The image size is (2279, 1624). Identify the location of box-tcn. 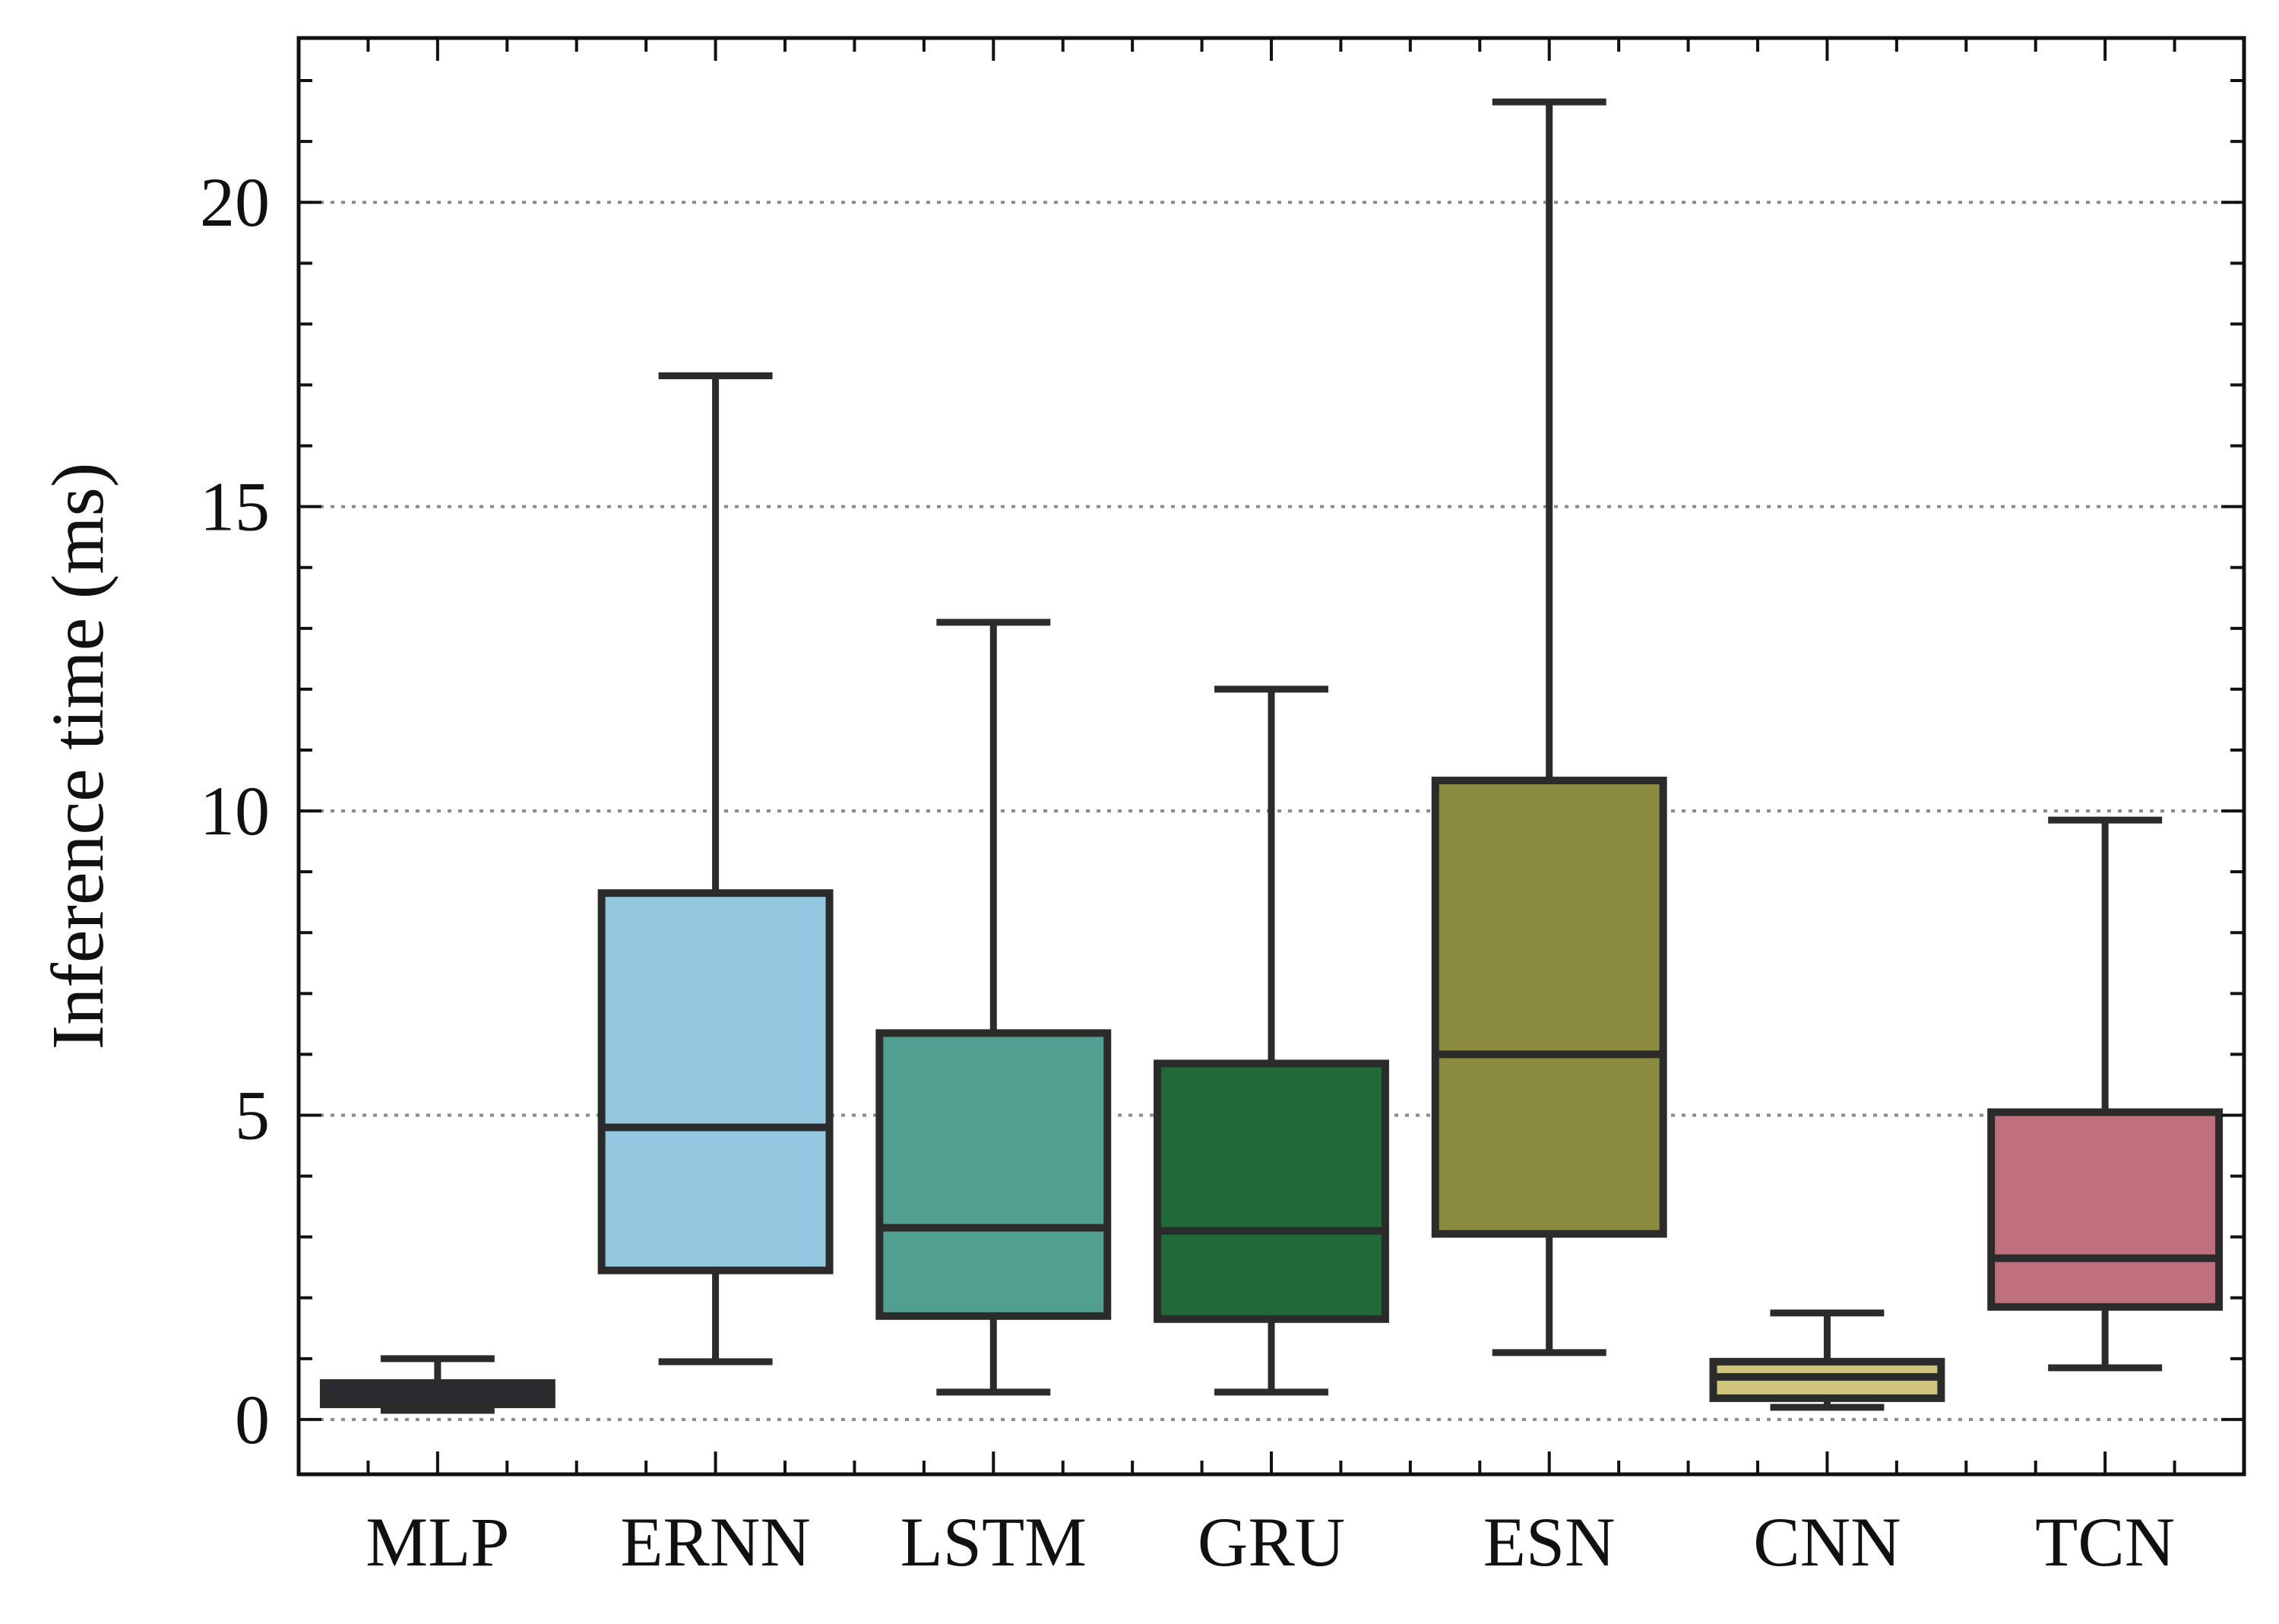
(2105, 1094).